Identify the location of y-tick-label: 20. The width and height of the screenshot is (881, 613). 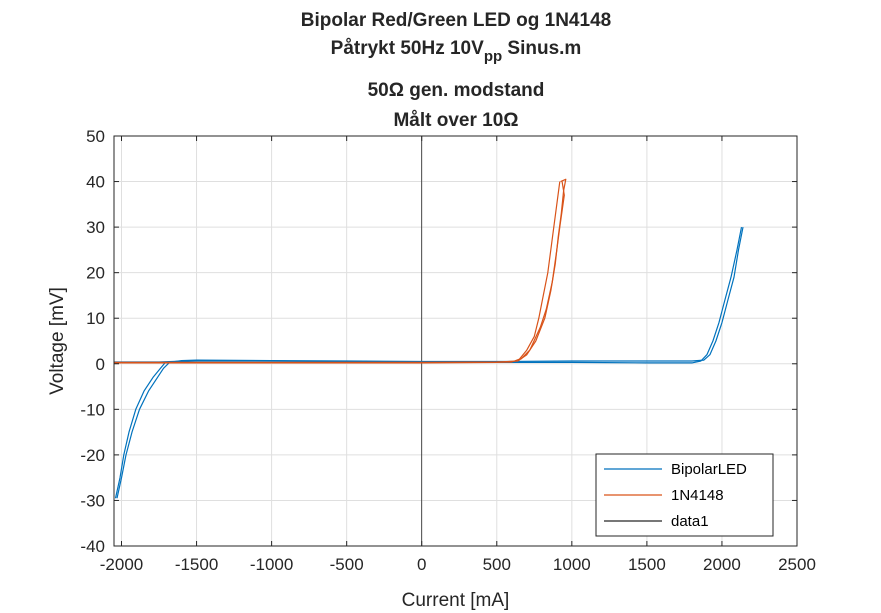
(95, 273).